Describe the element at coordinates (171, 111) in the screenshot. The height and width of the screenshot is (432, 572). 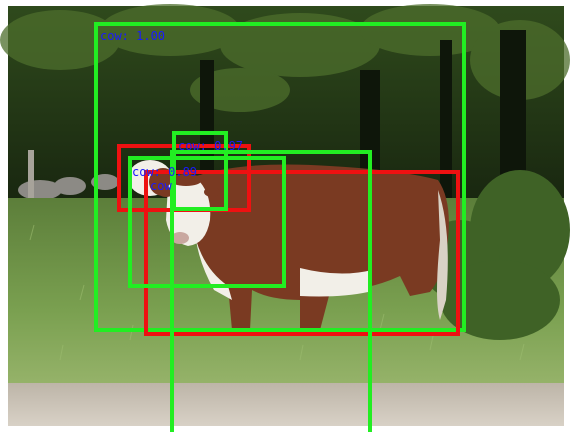
I see `detection-labels: cow: 1.00 cow: 0.97 cow: 0.89 cow` at that location.